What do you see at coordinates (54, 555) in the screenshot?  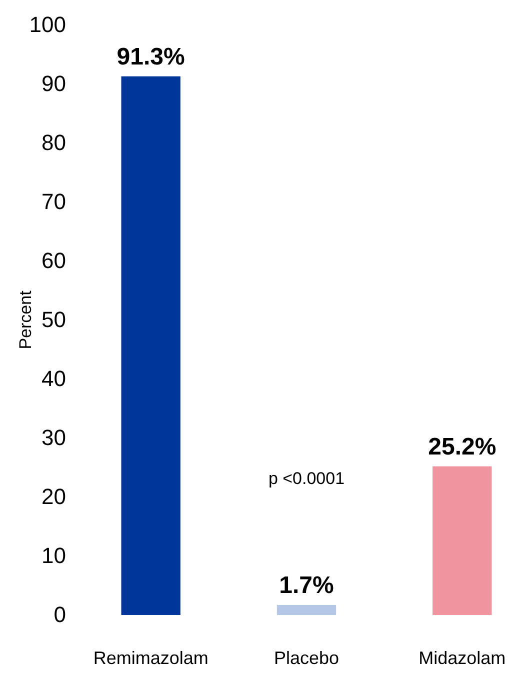 I see `y-tick-label: 10` at bounding box center [54, 555].